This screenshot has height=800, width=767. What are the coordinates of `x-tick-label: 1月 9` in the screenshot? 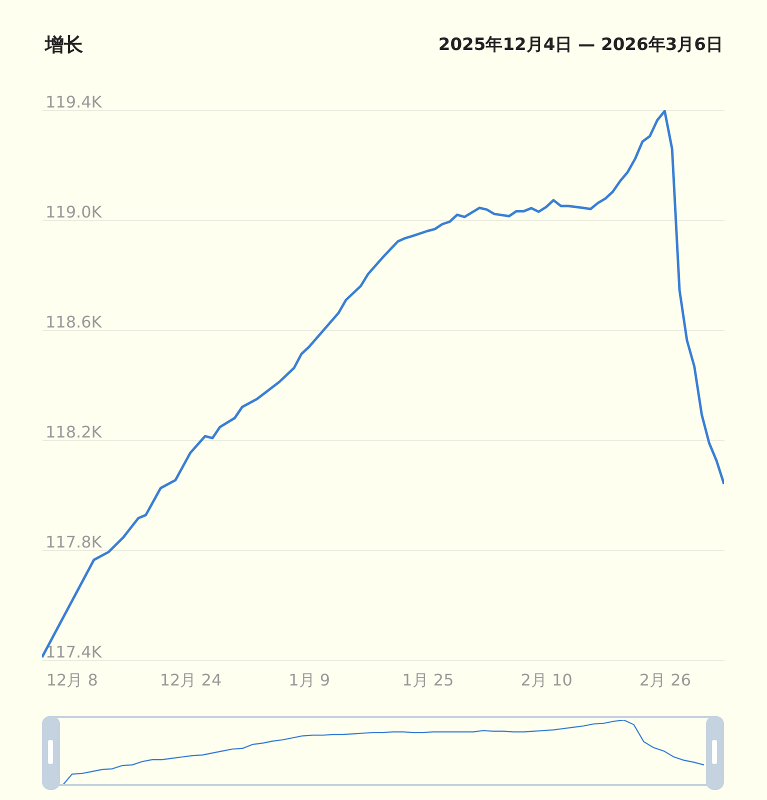 It's located at (309, 680).